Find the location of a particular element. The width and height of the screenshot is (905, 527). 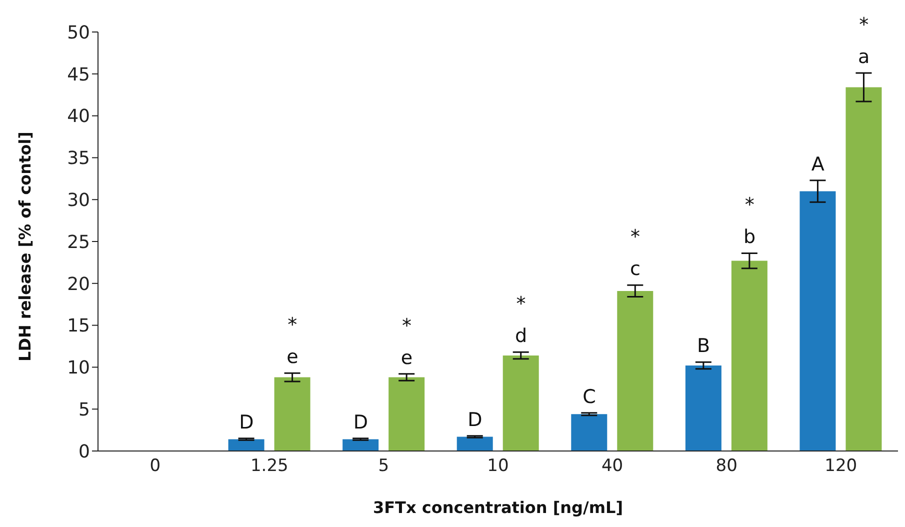

annotation: a is located at coordinates (864, 57).